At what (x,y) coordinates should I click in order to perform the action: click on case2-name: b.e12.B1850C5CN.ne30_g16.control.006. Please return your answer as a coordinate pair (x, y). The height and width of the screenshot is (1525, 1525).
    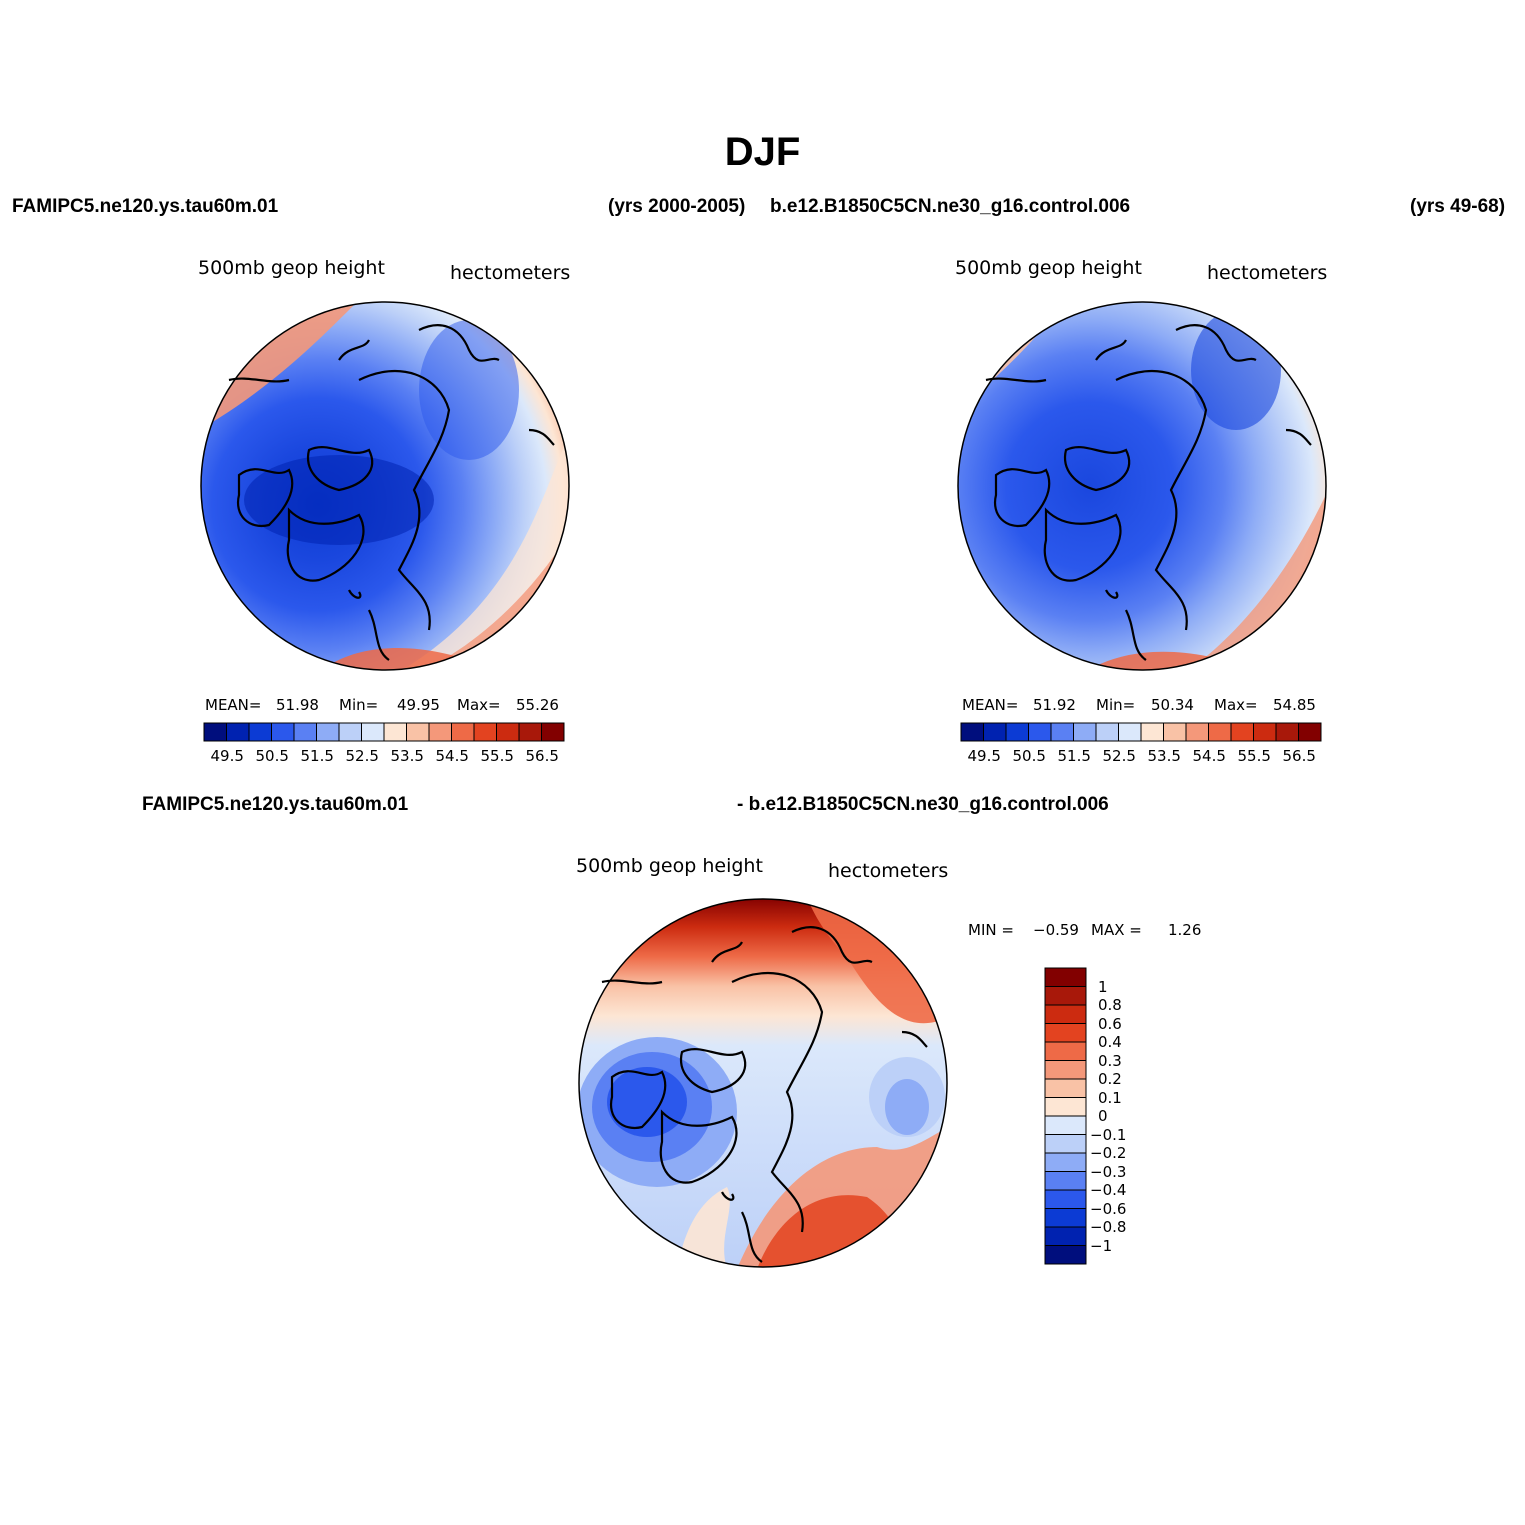
    Looking at the image, I should click on (950, 206).